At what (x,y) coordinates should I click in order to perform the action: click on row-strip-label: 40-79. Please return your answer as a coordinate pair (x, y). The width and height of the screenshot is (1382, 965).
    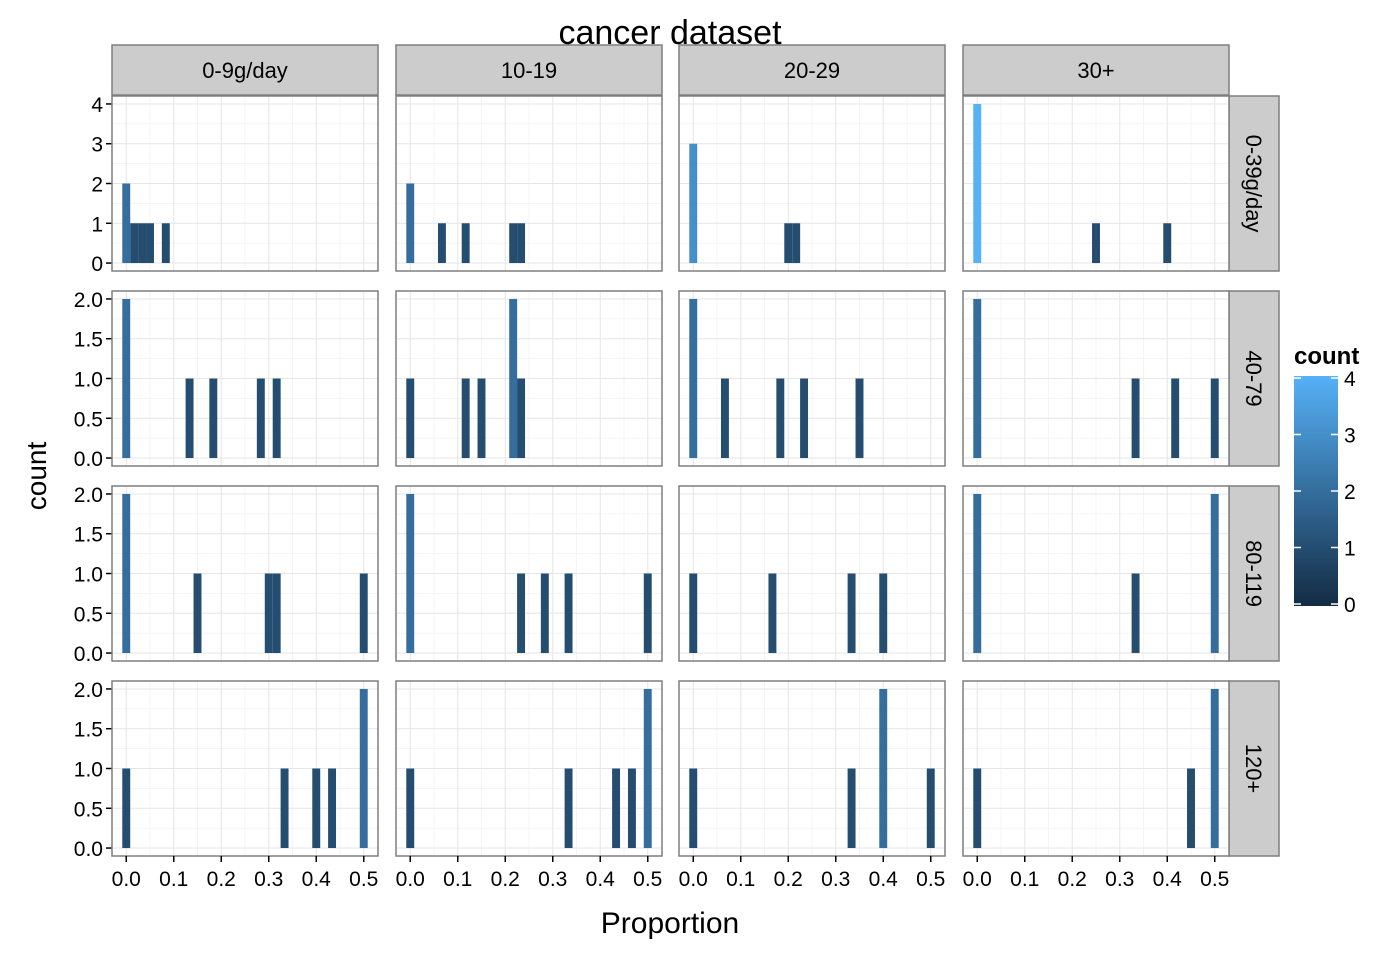
    Looking at the image, I should click on (1253, 378).